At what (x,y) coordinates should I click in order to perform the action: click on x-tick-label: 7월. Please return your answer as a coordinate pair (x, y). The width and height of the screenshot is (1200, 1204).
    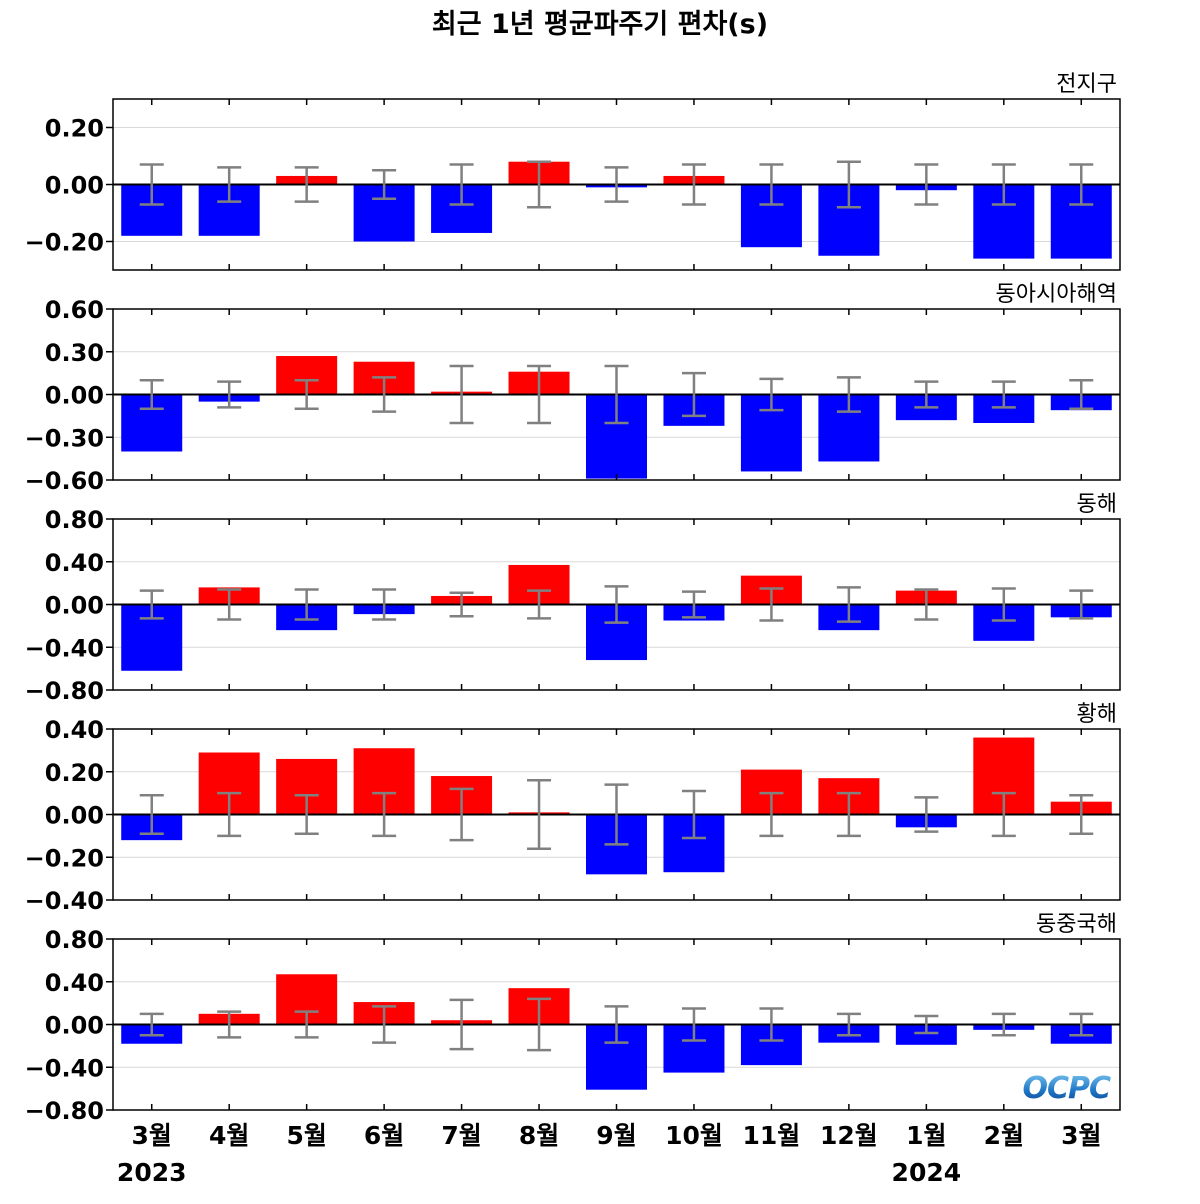
    Looking at the image, I should click on (461, 1135).